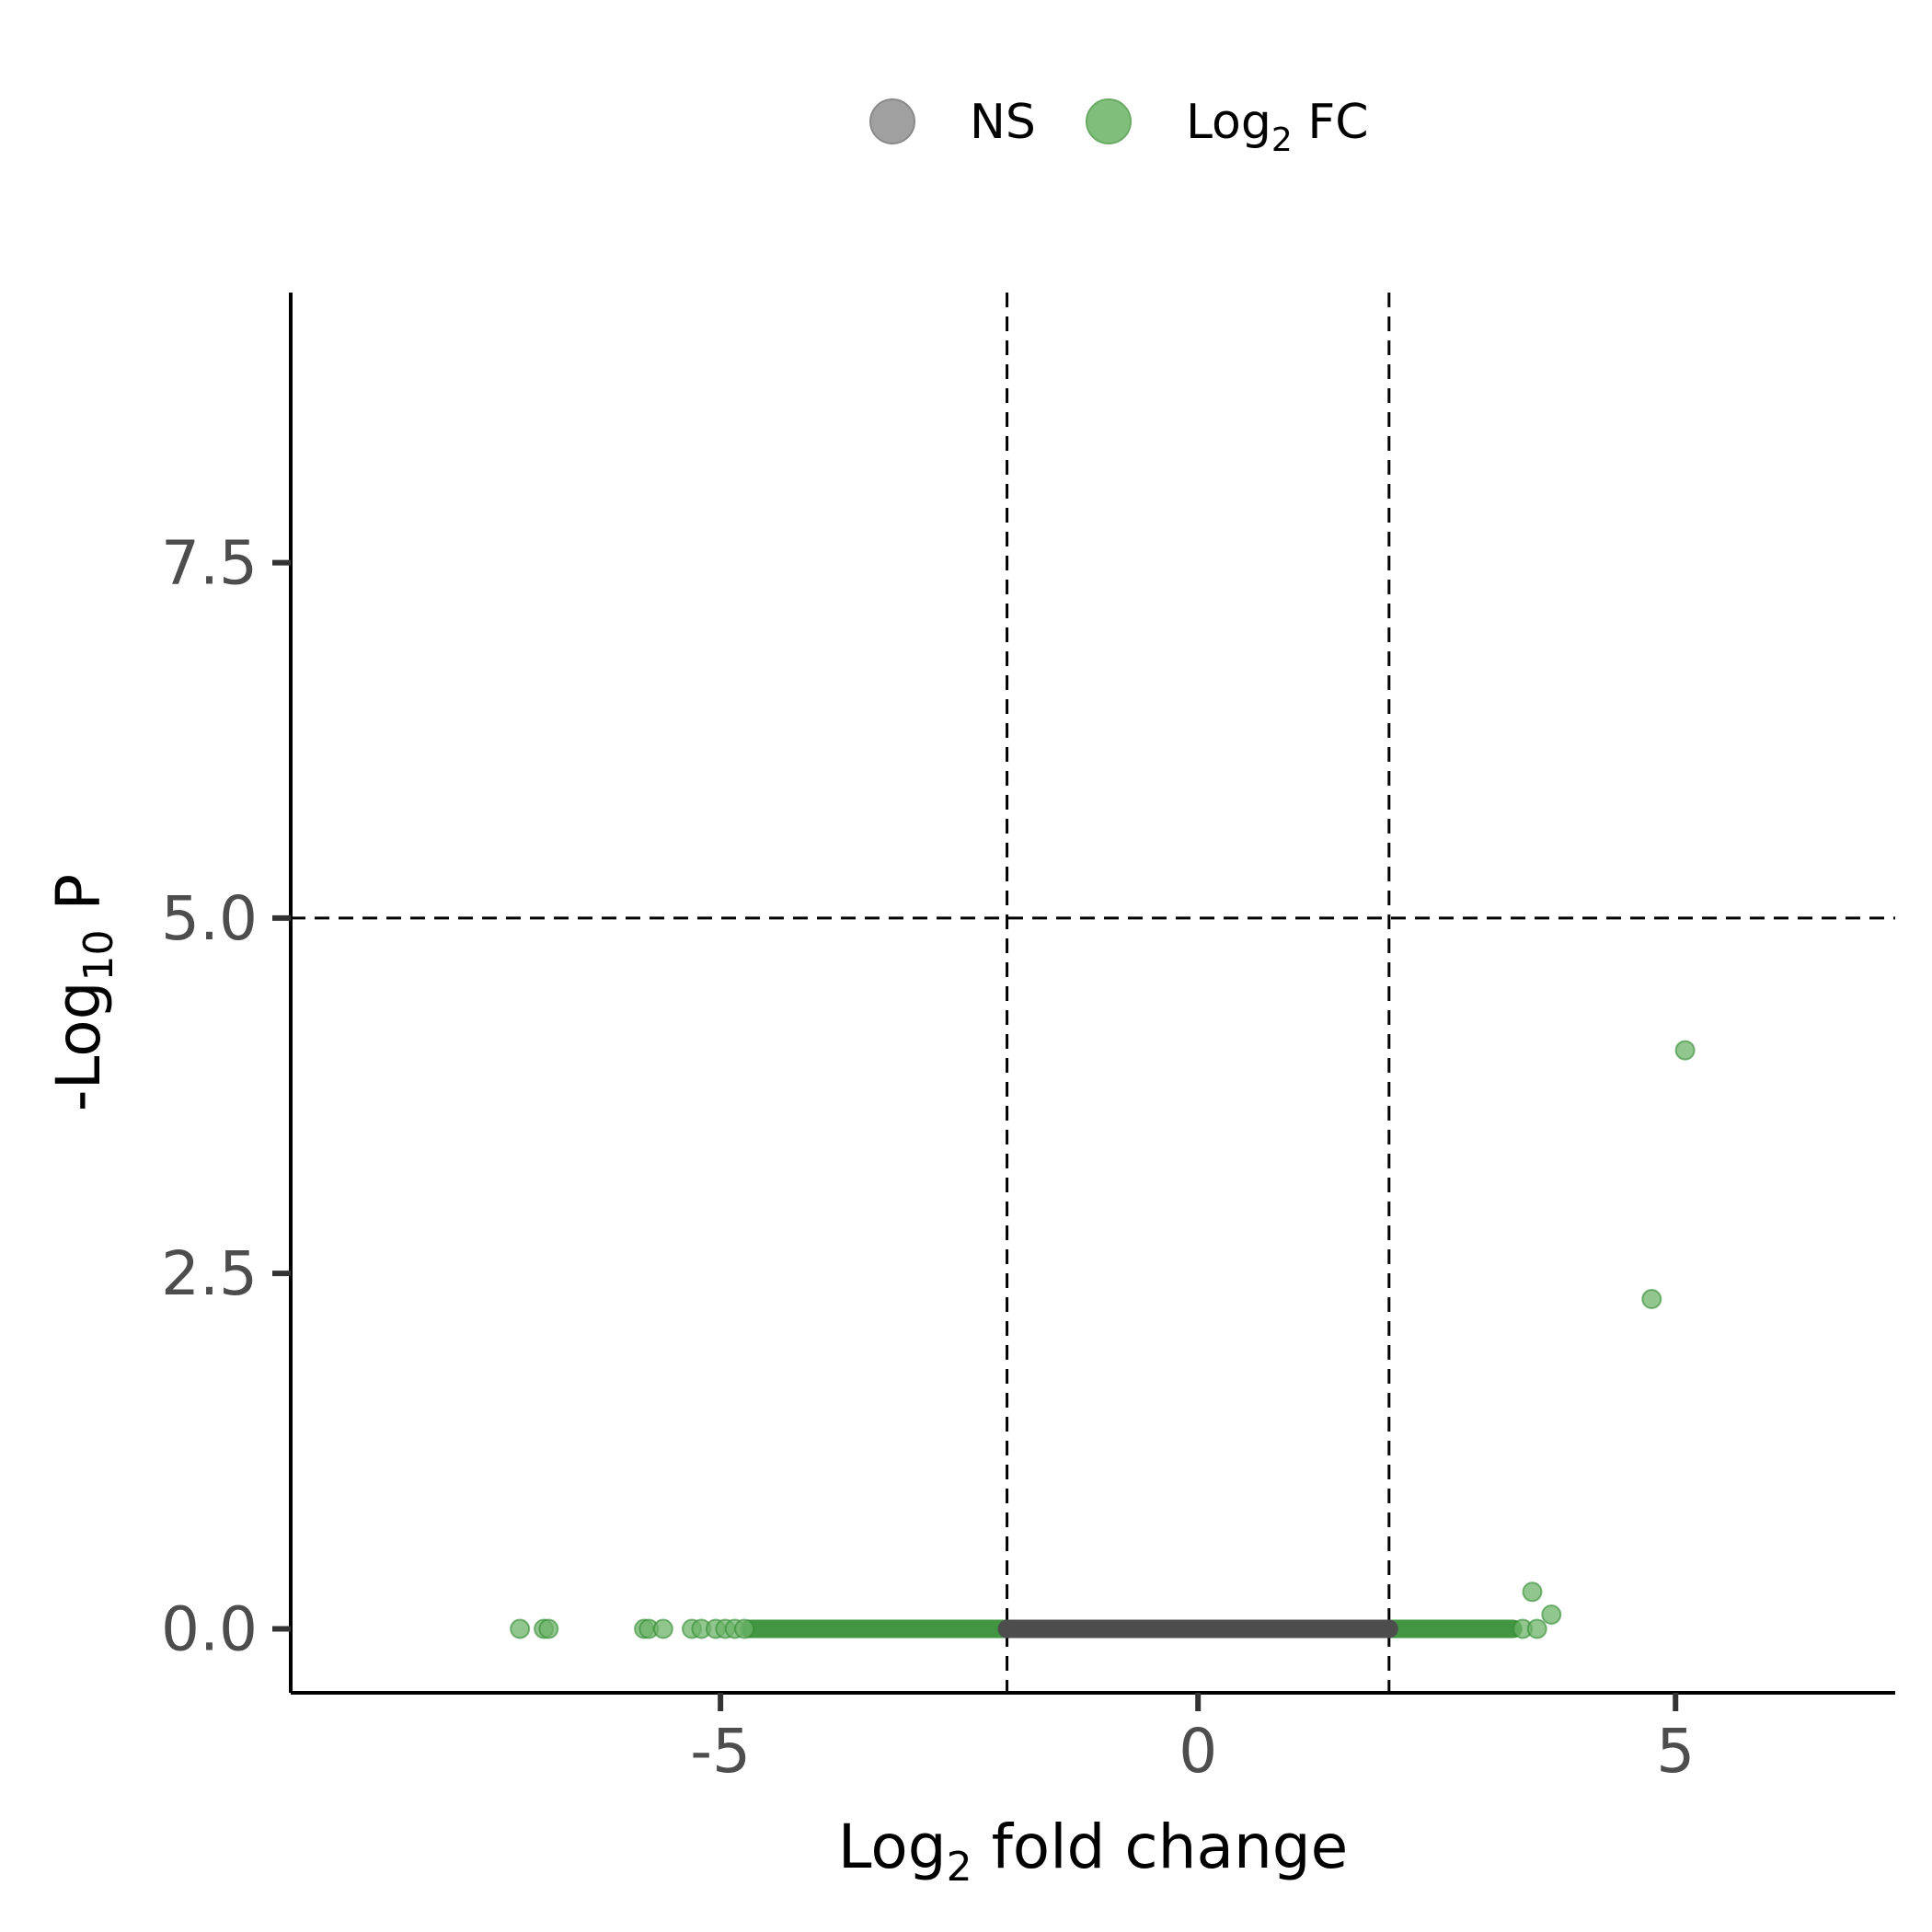  I want to click on legend-item-fc: Log2 FC, so click(1227, 127).